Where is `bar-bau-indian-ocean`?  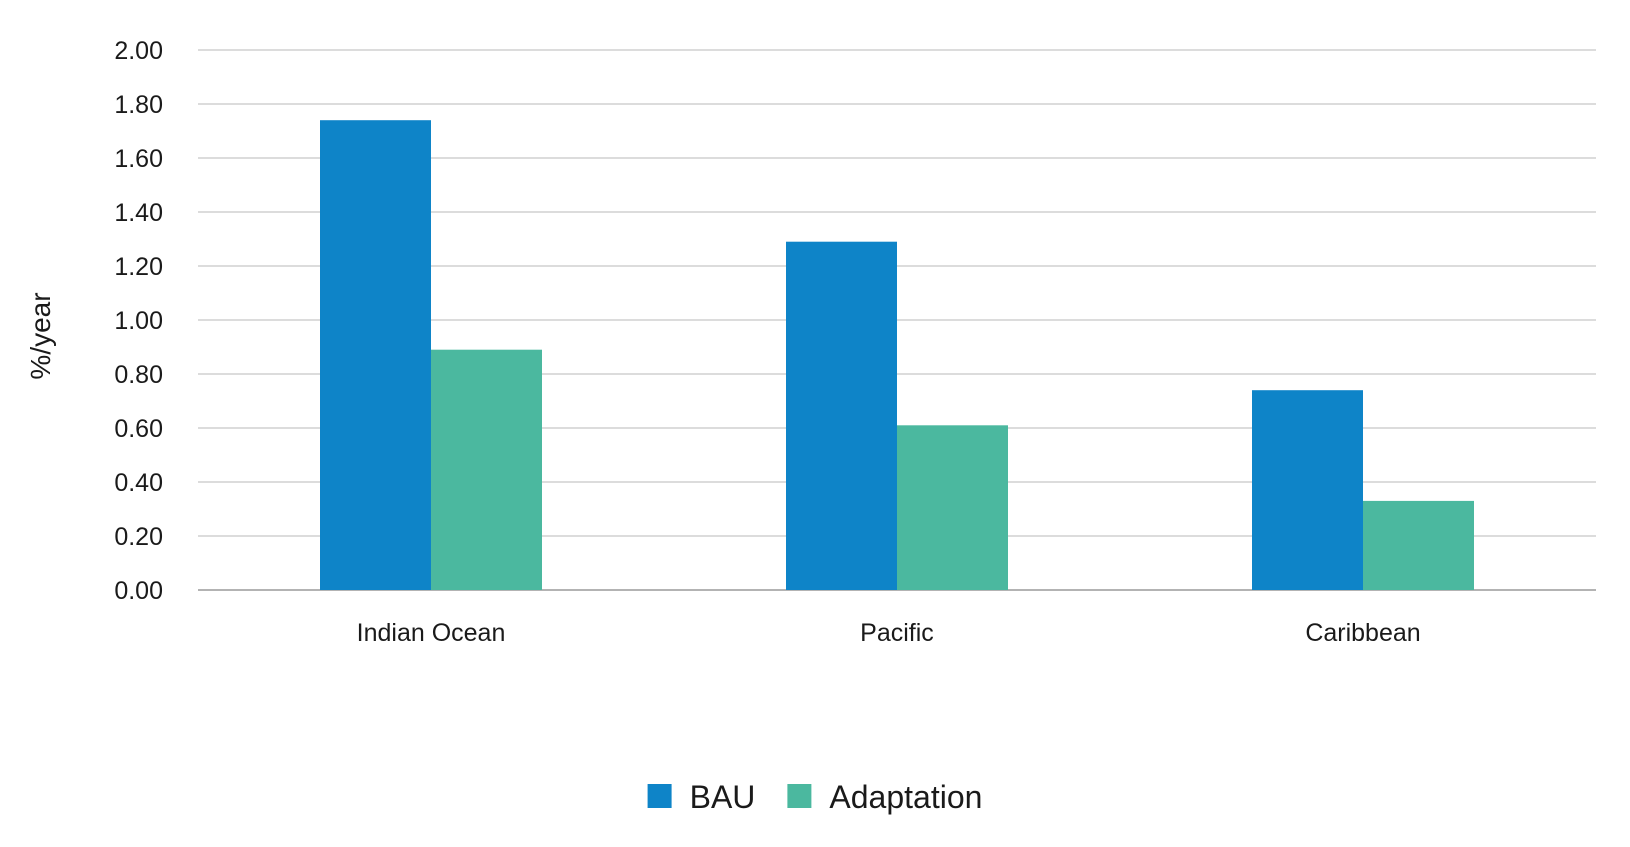
bar-bau-indian-ocean is located at coordinates (375, 355).